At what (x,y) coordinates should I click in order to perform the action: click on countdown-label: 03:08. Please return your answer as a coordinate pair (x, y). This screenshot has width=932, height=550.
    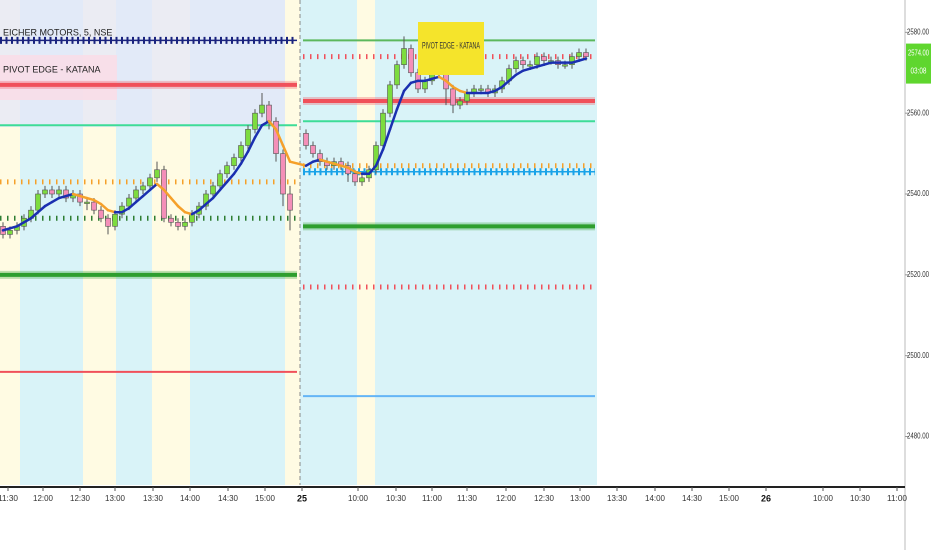
    Looking at the image, I should click on (919, 71).